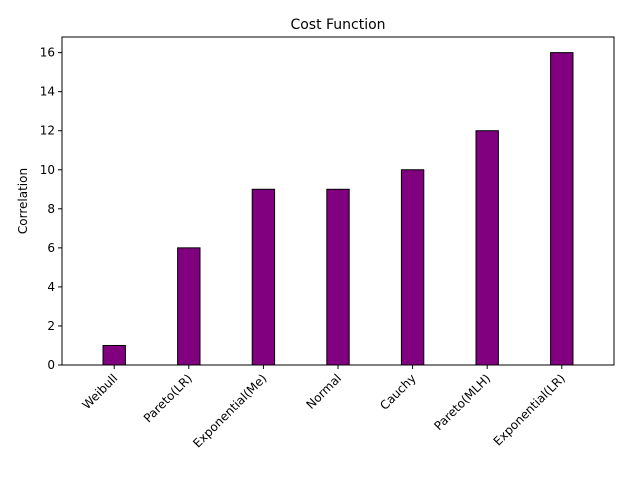 The image size is (640, 484). I want to click on y-tick-label: 14, so click(47, 92).